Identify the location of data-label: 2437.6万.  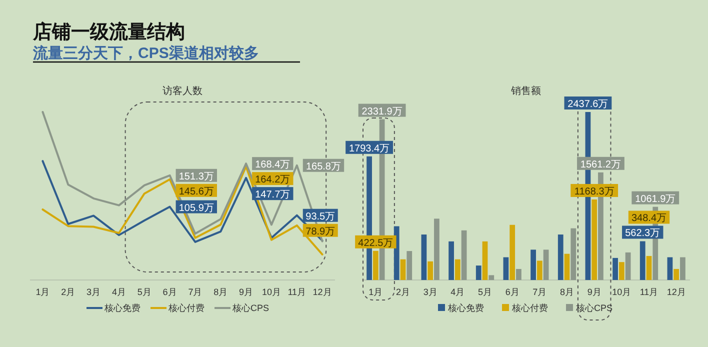
(588, 104).